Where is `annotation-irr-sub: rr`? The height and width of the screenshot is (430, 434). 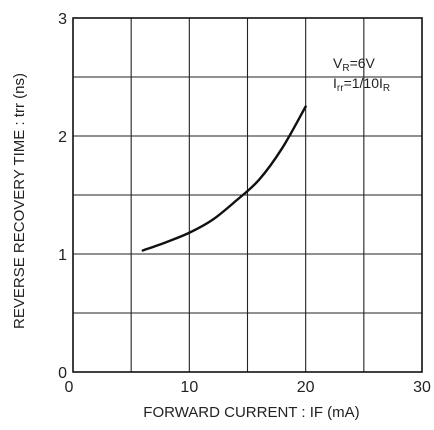 annotation-irr-sub: rr is located at coordinates (340, 88).